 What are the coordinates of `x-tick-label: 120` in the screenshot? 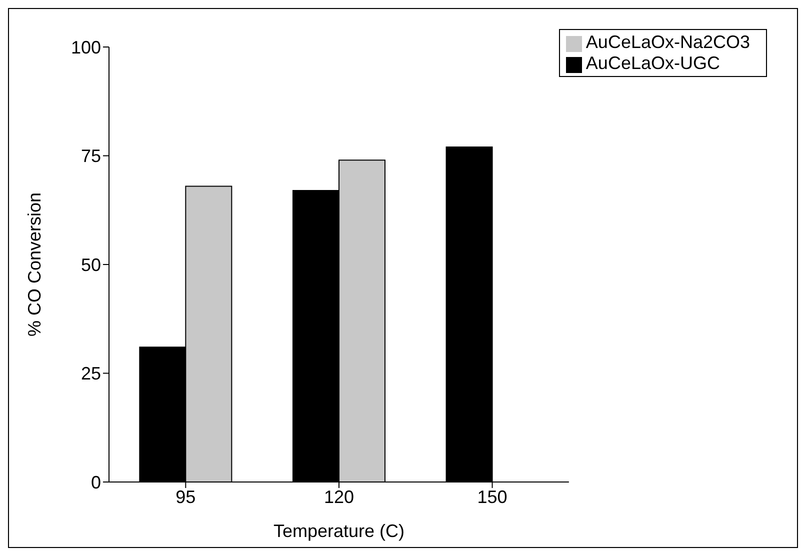 It's located at (339, 496).